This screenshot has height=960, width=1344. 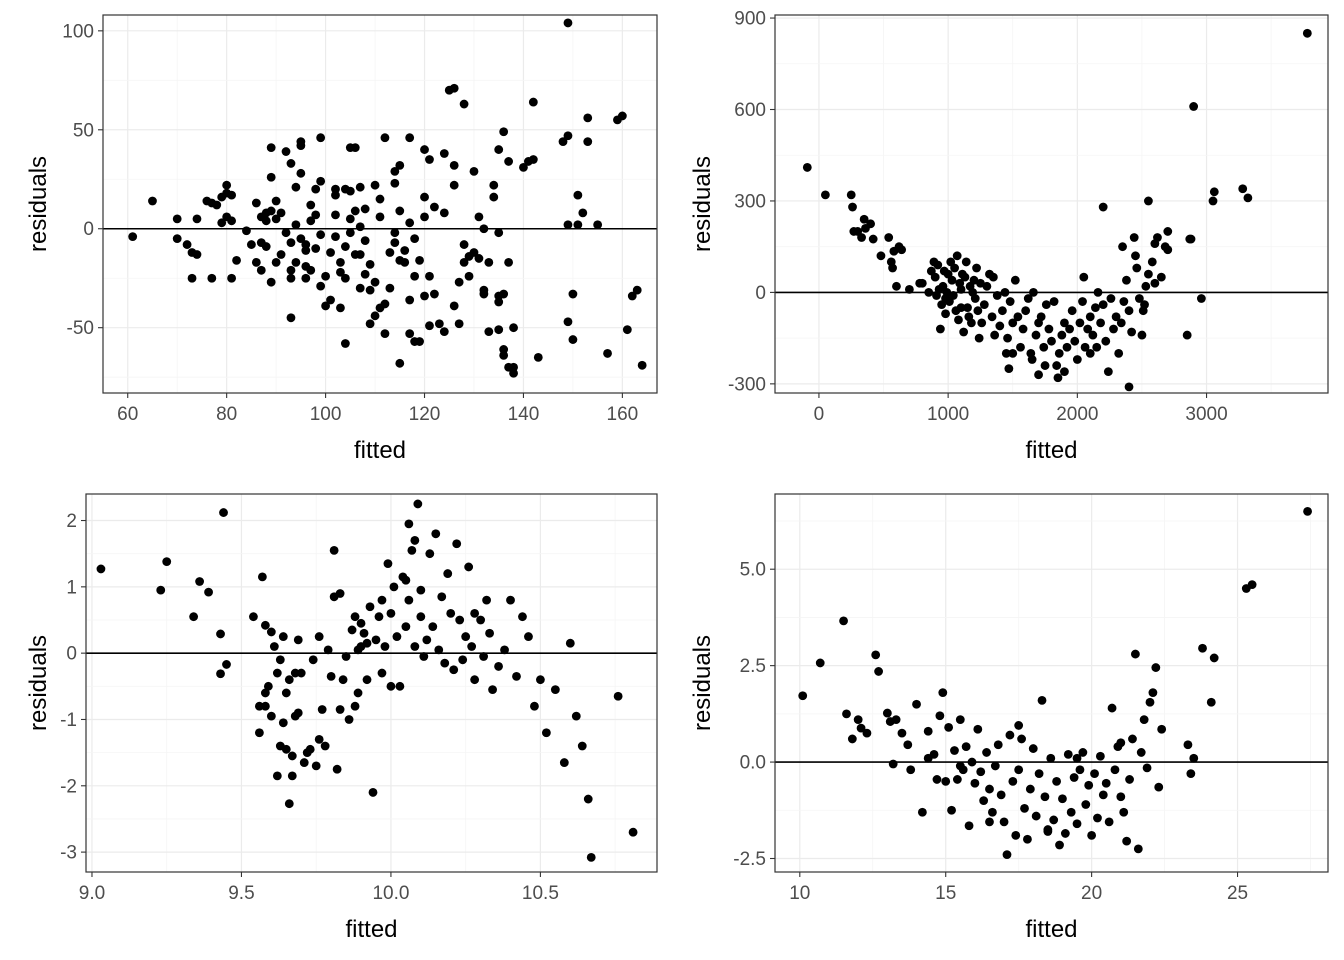 What do you see at coordinates (1091, 893) in the screenshot?
I see `x-tick-label: 20` at bounding box center [1091, 893].